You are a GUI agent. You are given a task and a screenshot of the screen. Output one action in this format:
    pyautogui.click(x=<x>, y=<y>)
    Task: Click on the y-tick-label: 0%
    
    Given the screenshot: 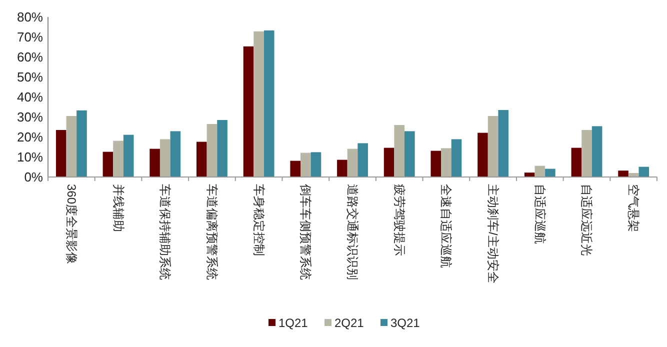 What is the action you would take?
    pyautogui.click(x=34, y=177)
    